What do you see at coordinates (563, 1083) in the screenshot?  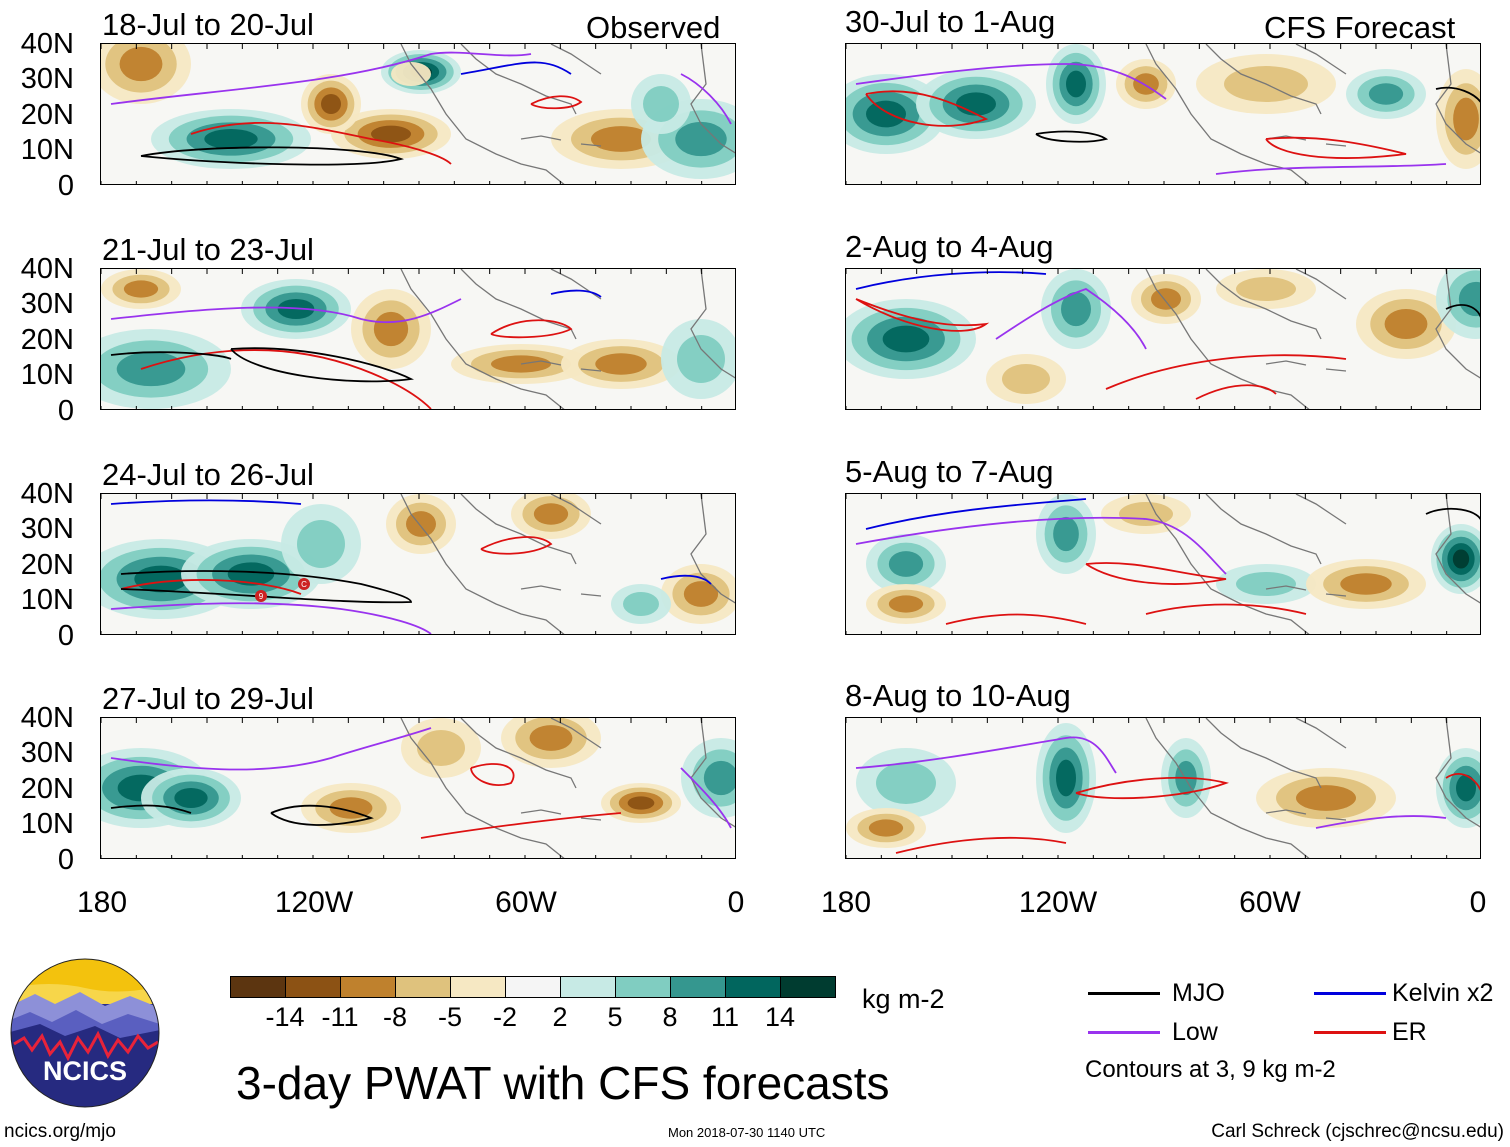 I see `main-title: 3-day PWAT with CFS forecasts` at bounding box center [563, 1083].